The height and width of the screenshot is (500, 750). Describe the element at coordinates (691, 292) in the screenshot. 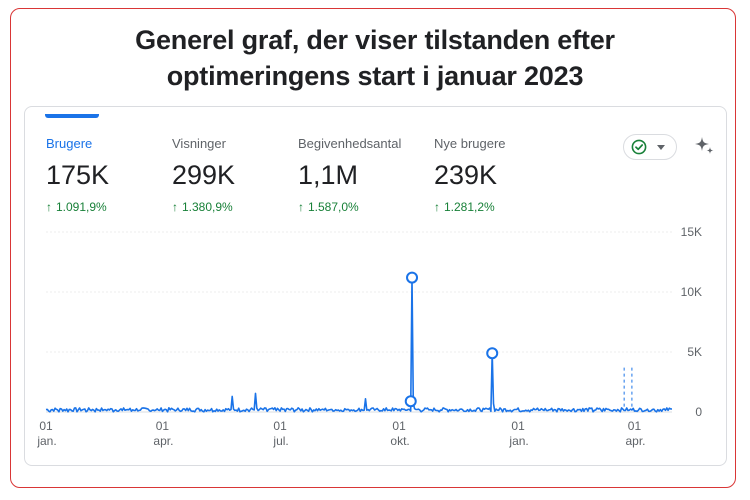

I see `y-tick-label: 10K` at that location.